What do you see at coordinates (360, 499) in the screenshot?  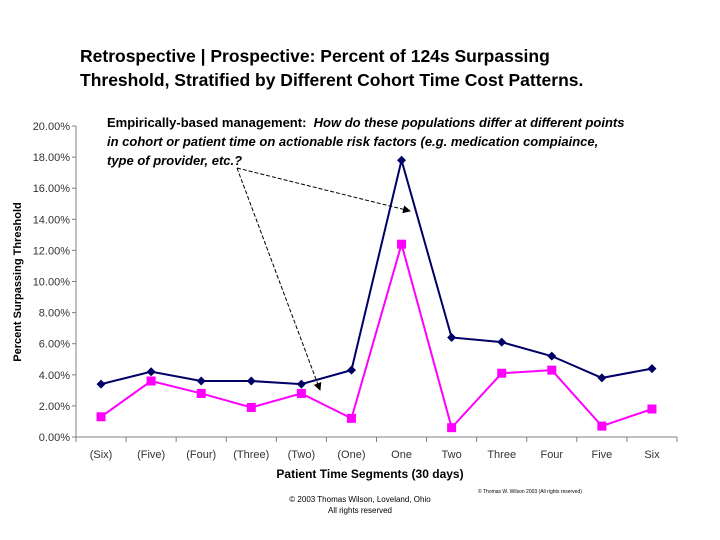 I see `copyright-line-1: © 2003 Thomas Wilson, Loveland, Ohio` at bounding box center [360, 499].